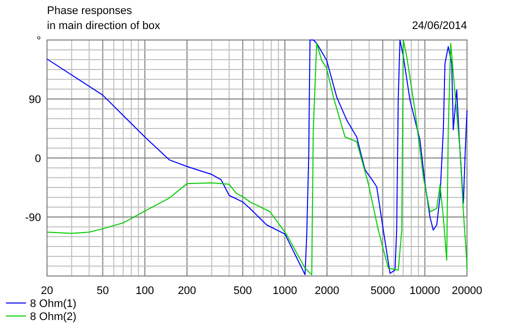 The width and height of the screenshot is (512, 333). Describe the element at coordinates (382, 291) in the screenshot. I see `x-tick-label: 5000` at that location.